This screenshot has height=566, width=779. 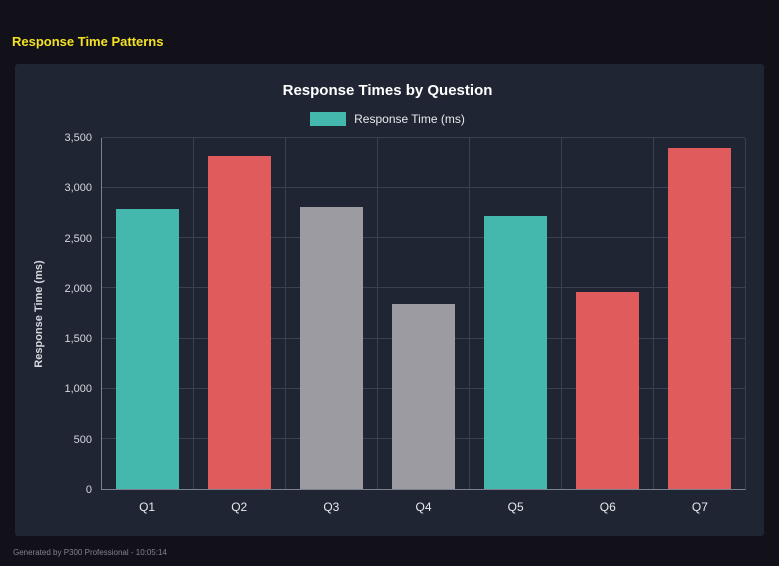 What do you see at coordinates (88, 490) in the screenshot?
I see `y-tick-label: 0` at bounding box center [88, 490].